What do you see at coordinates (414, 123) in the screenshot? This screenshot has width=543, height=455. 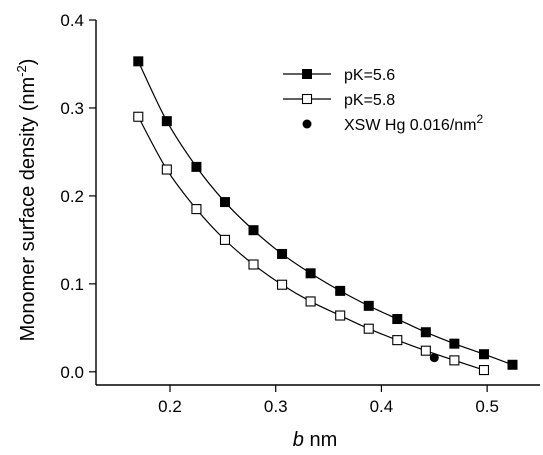 I see `legend-label: XSW Hg 0.016/nm2` at bounding box center [414, 123].